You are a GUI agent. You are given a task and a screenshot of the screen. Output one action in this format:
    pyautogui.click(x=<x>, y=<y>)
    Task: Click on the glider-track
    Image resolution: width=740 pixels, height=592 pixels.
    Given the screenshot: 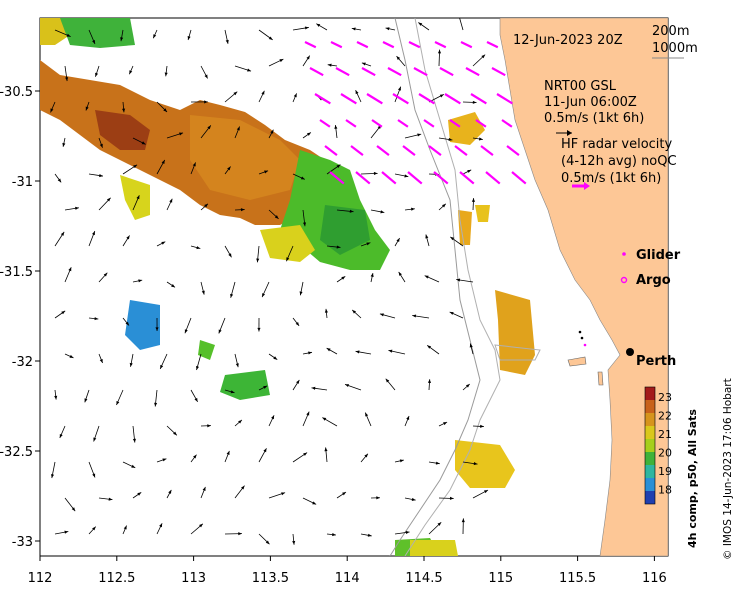 What is the action you would take?
    pyautogui.click(x=582, y=338)
    